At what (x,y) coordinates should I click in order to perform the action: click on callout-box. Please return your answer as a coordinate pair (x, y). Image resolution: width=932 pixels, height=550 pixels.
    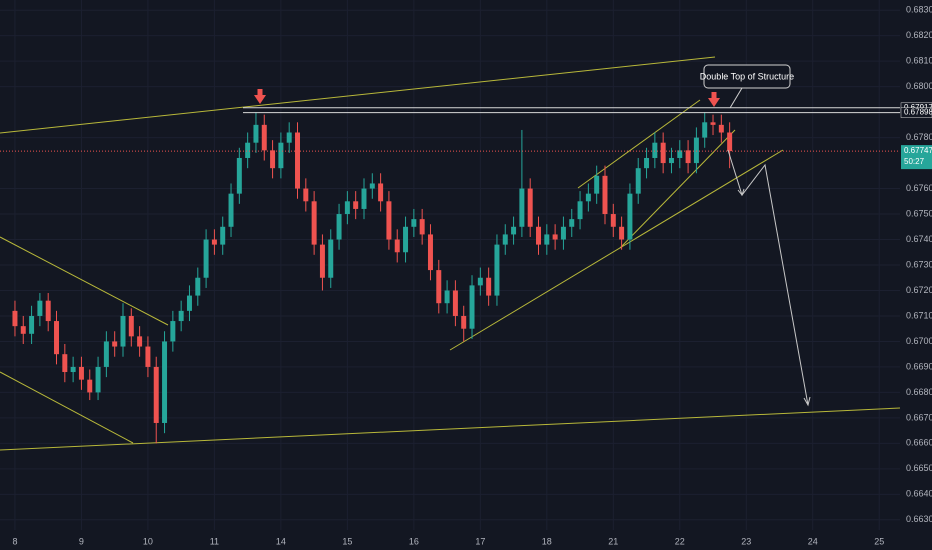
    Looking at the image, I should click on (747, 76).